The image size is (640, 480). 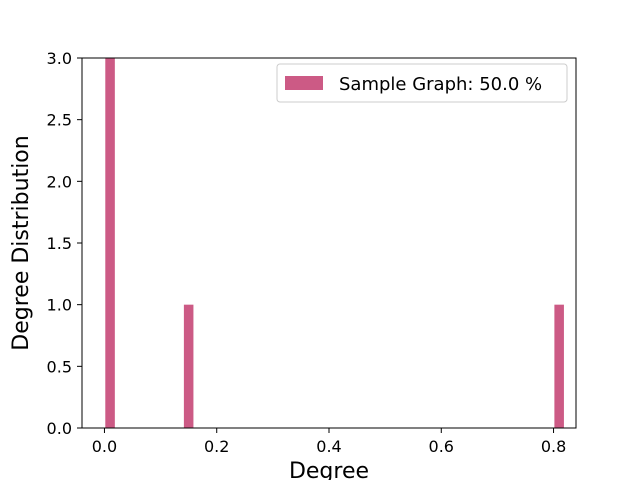 I want to click on legend: Sample Graph: 50.0 %, so click(x=422, y=83).